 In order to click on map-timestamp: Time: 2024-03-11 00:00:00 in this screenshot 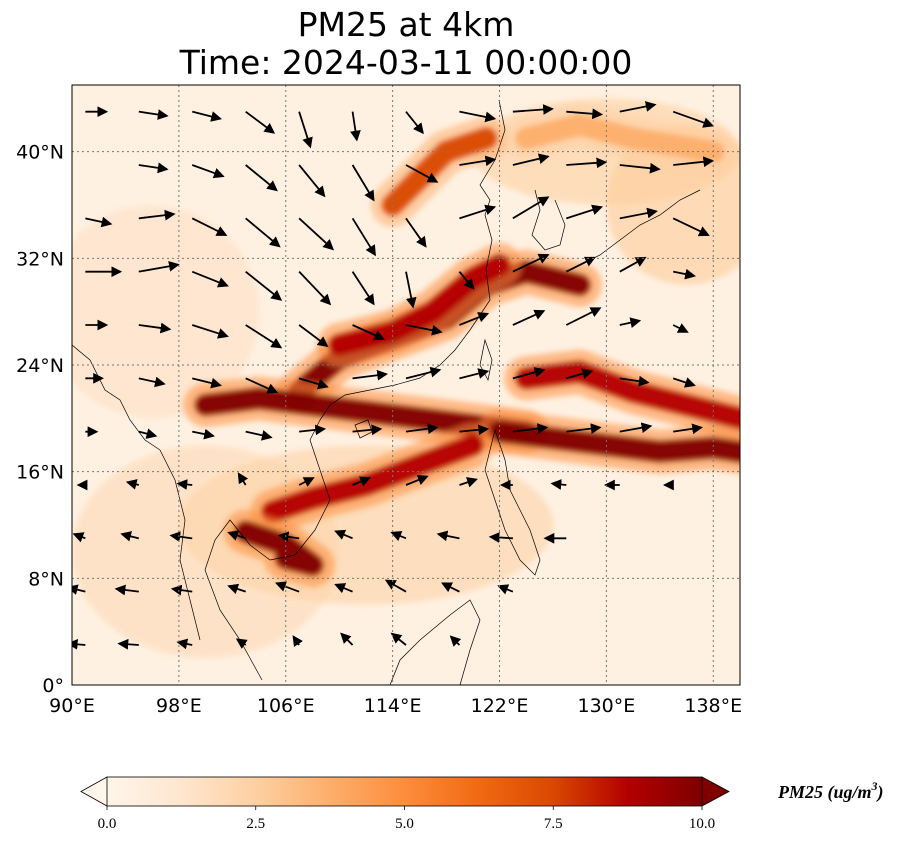, I will do `click(406, 62)`.